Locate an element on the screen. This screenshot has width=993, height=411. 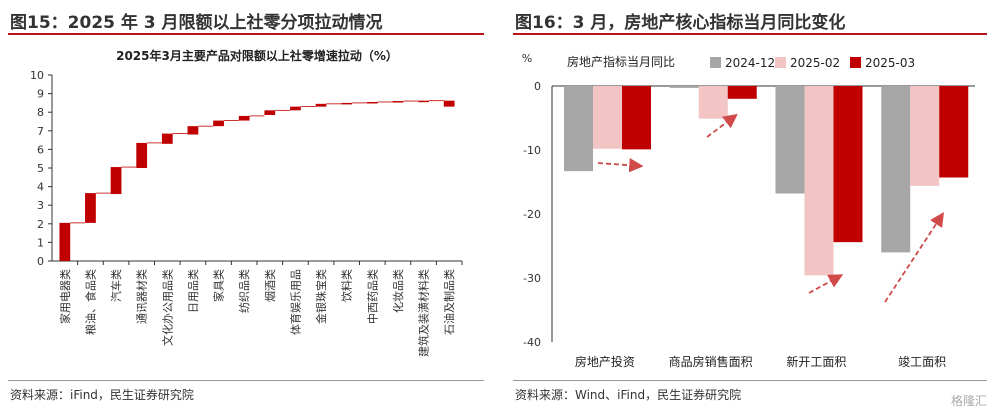
category-label: 家用电器类 is located at coordinates (65, 296).